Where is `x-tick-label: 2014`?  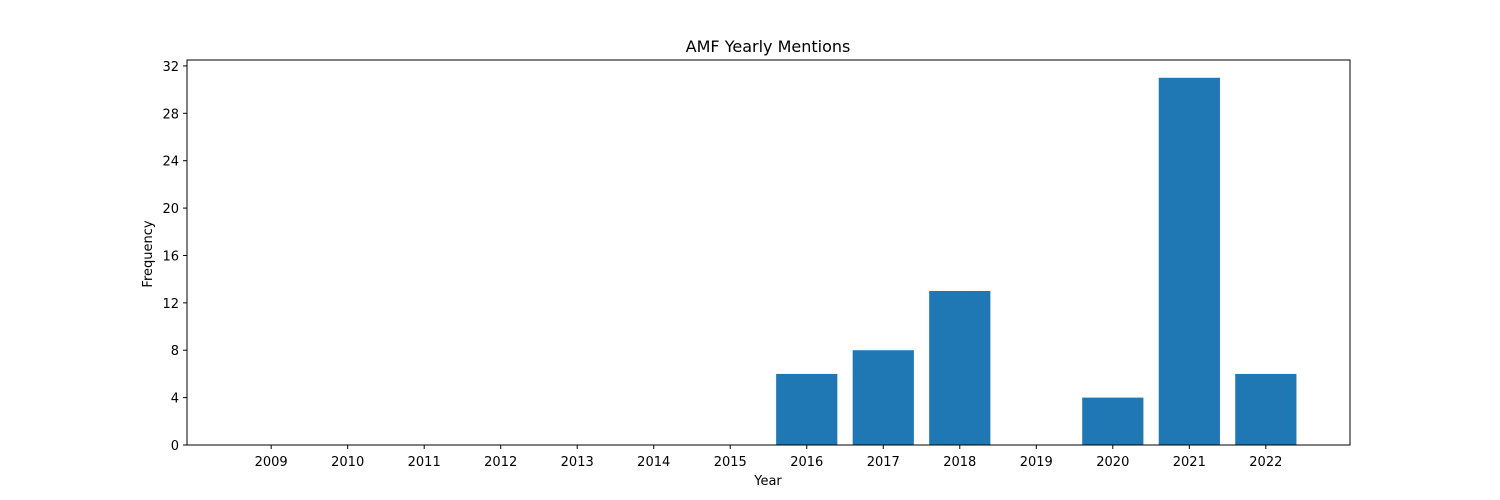 x-tick-label: 2014 is located at coordinates (653, 462).